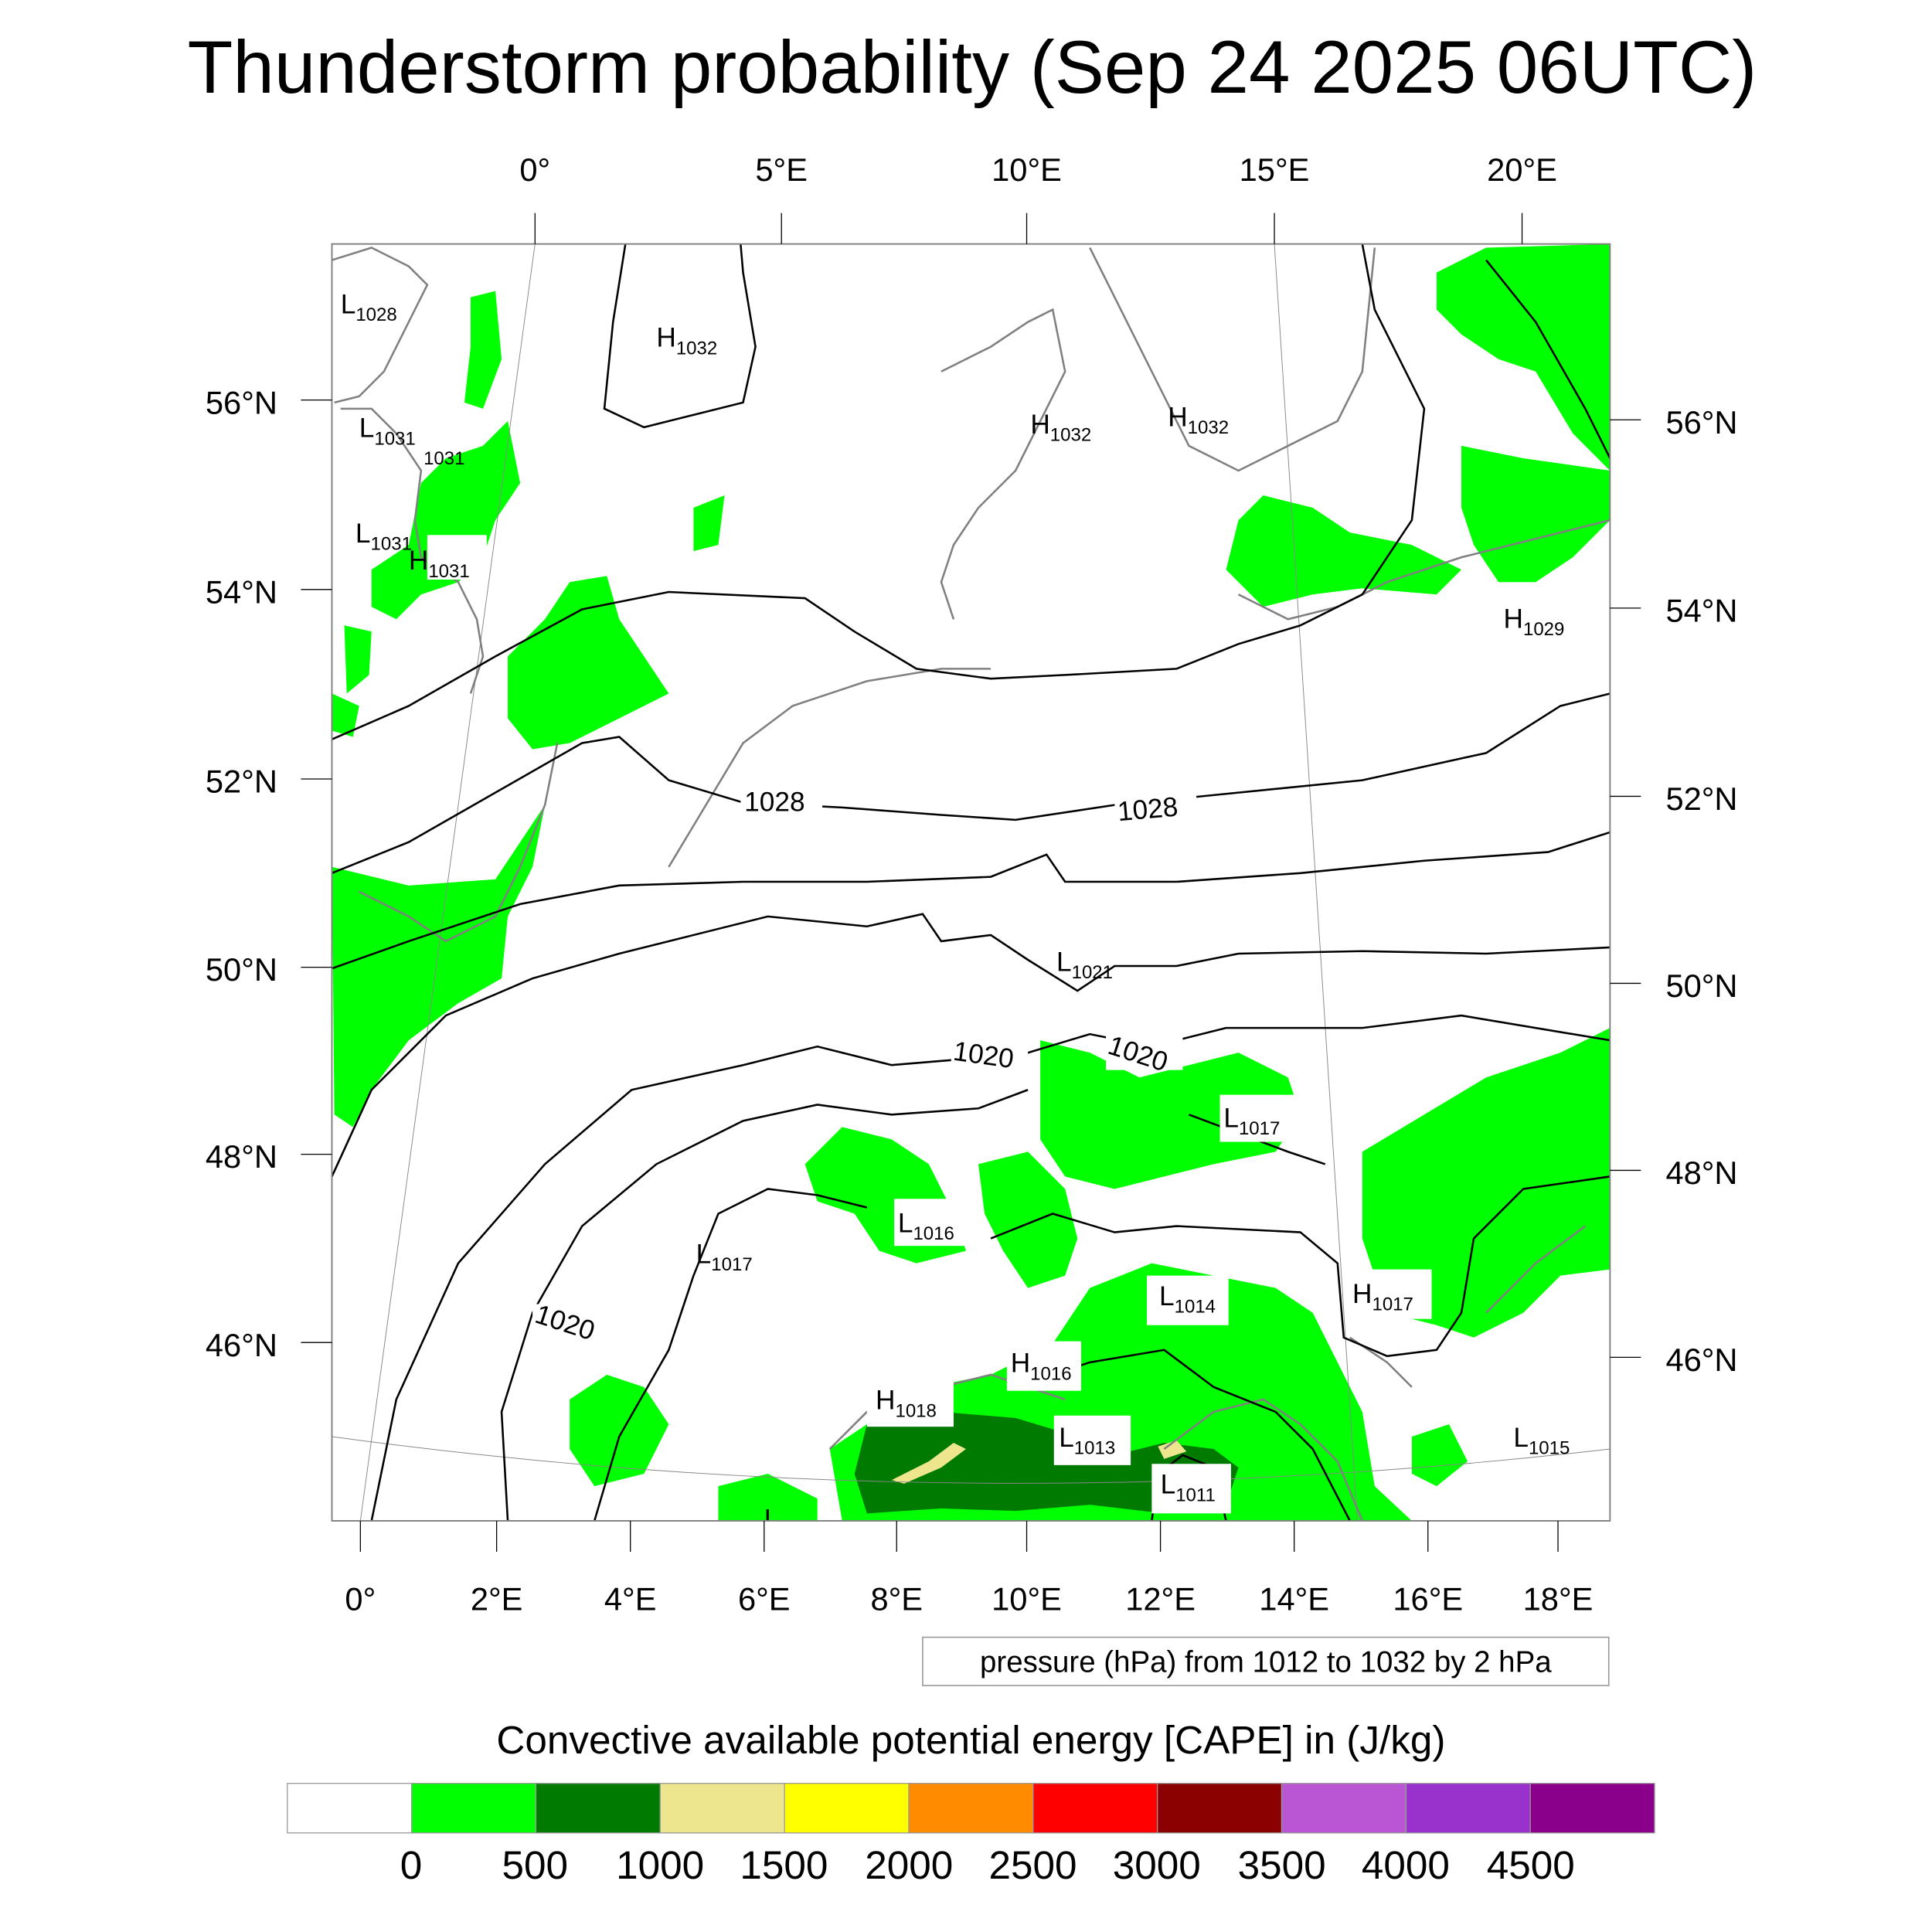 This screenshot has width=1932, height=1932. Describe the element at coordinates (443, 459) in the screenshot. I see `pressure-center: 1031` at that location.